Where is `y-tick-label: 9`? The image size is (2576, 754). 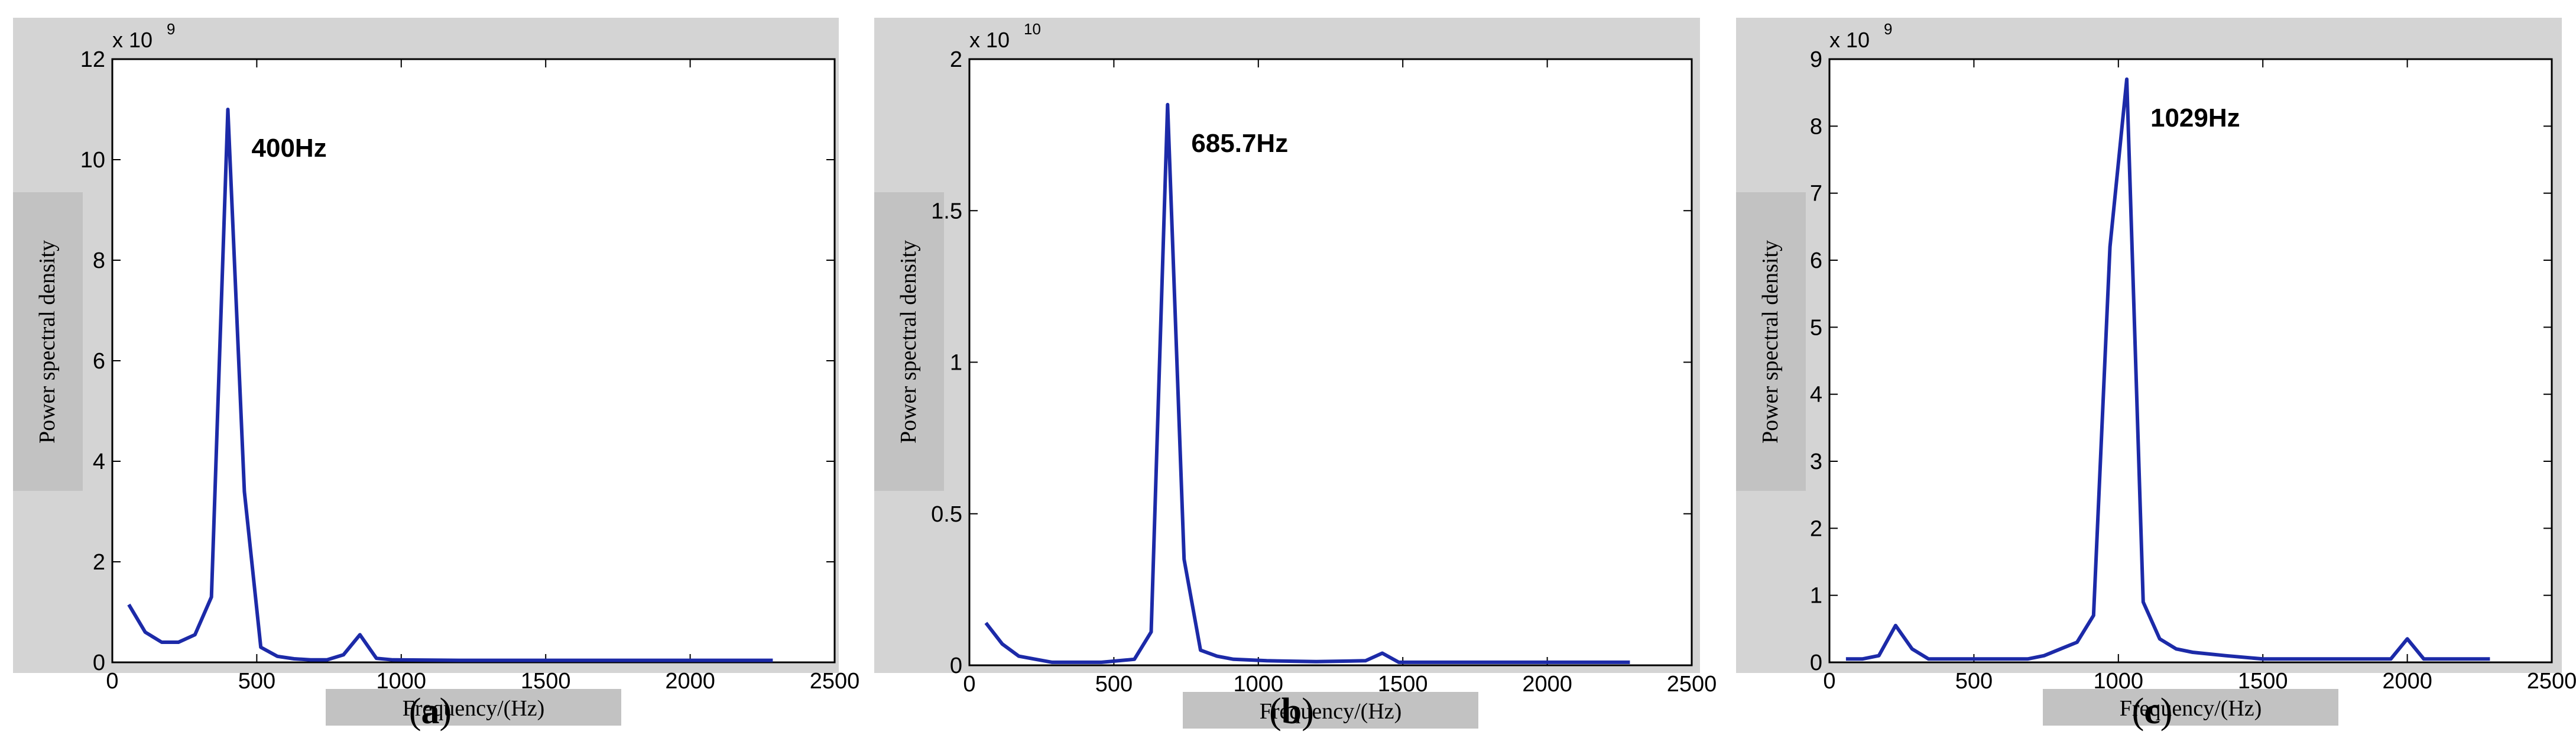
y-tick-label: 9 is located at coordinates (1816, 60).